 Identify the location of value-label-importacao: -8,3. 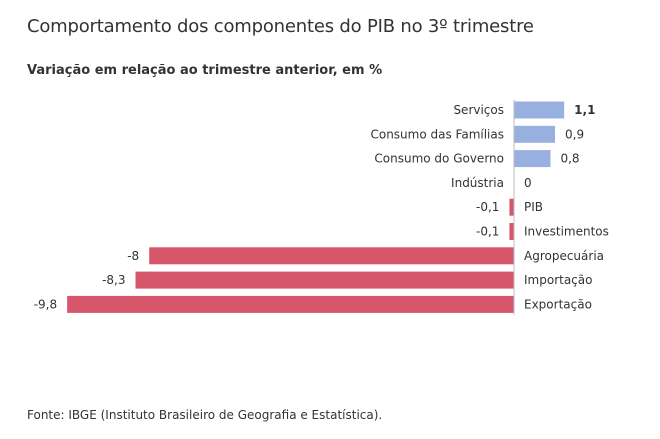
(113, 280).